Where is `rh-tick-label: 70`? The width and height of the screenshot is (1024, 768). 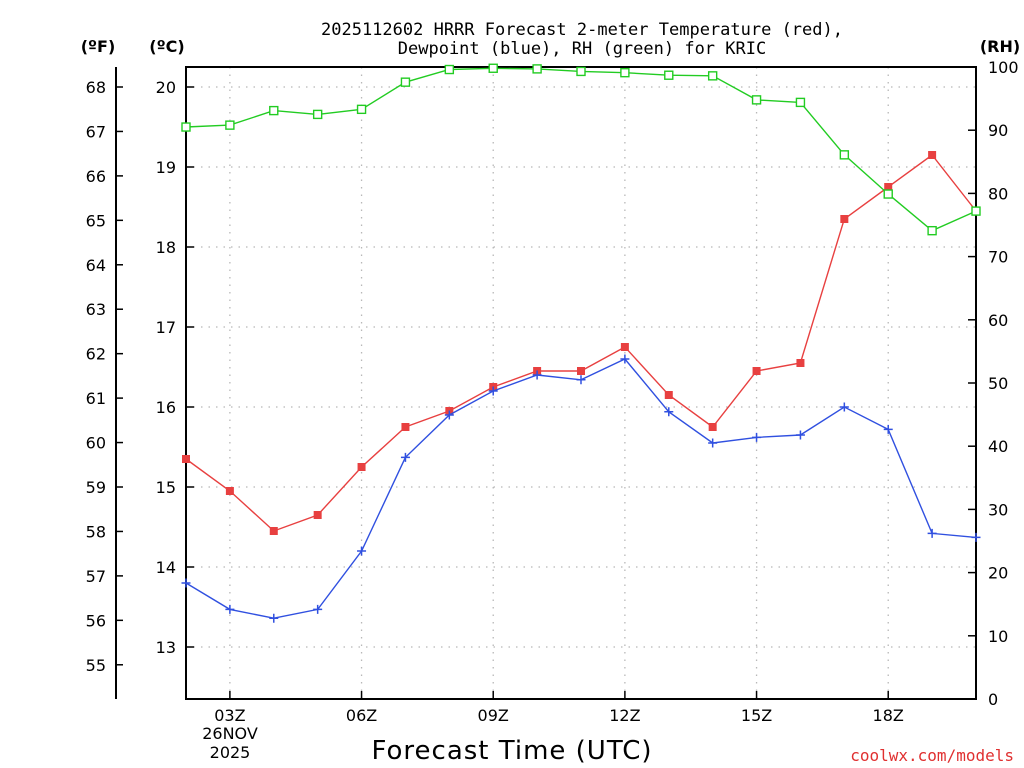 rh-tick-label: 70 is located at coordinates (998, 257).